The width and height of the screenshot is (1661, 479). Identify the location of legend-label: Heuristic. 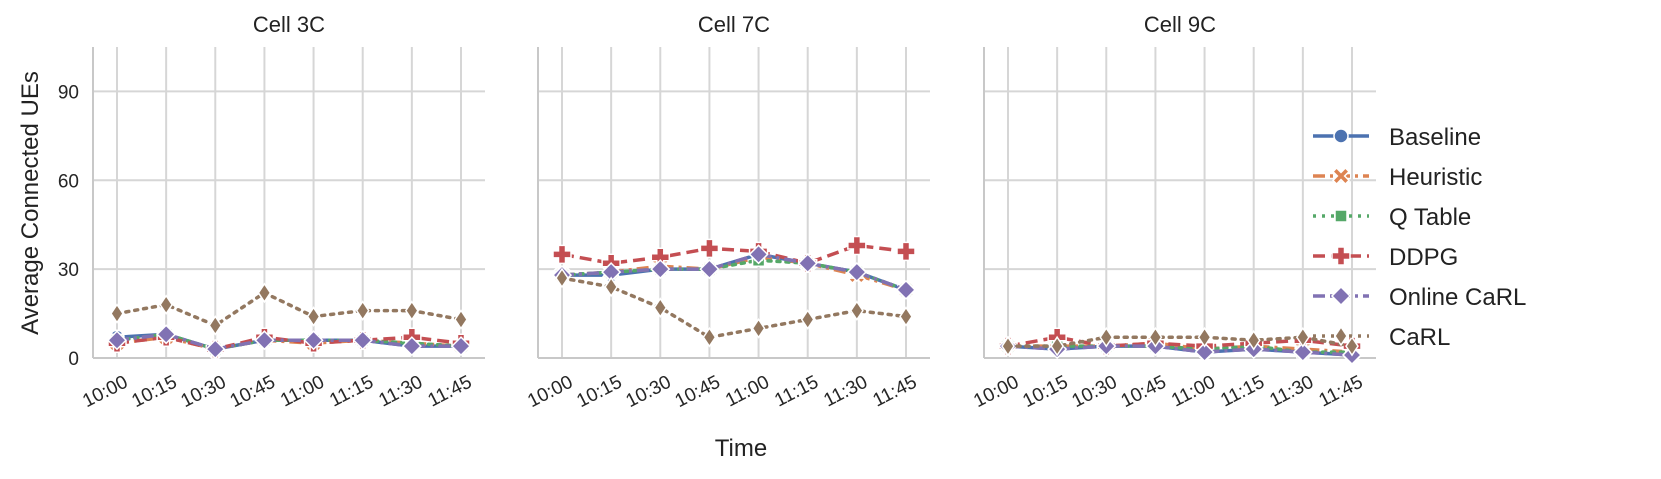
(1435, 177).